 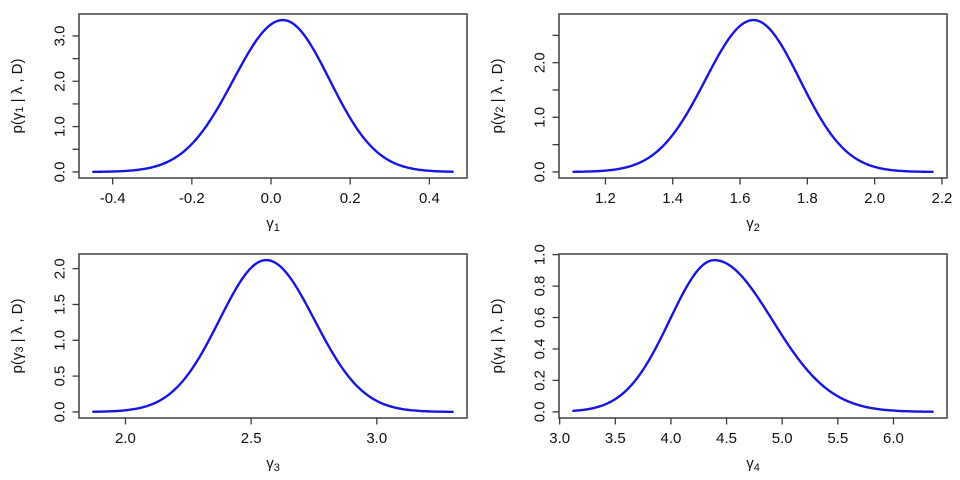 I want to click on x-tick-label: 1.2, so click(x=605, y=198).